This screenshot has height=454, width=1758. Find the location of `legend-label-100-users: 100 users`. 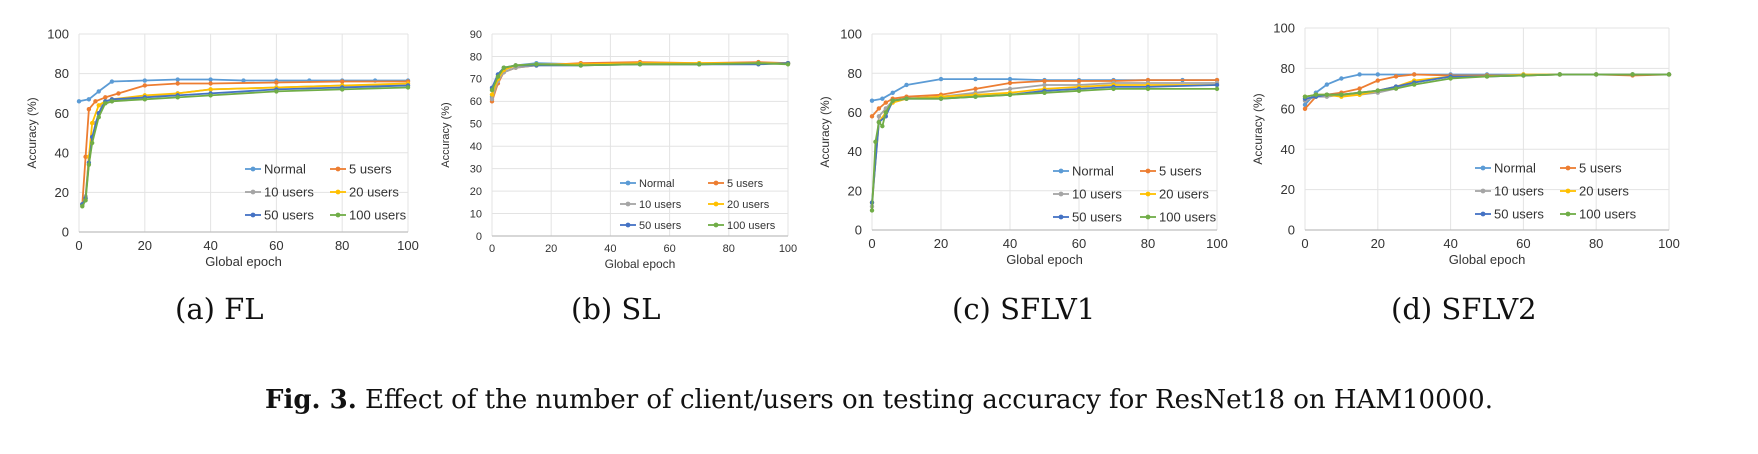

legend-label-100-users: 100 users is located at coordinates (751, 226).